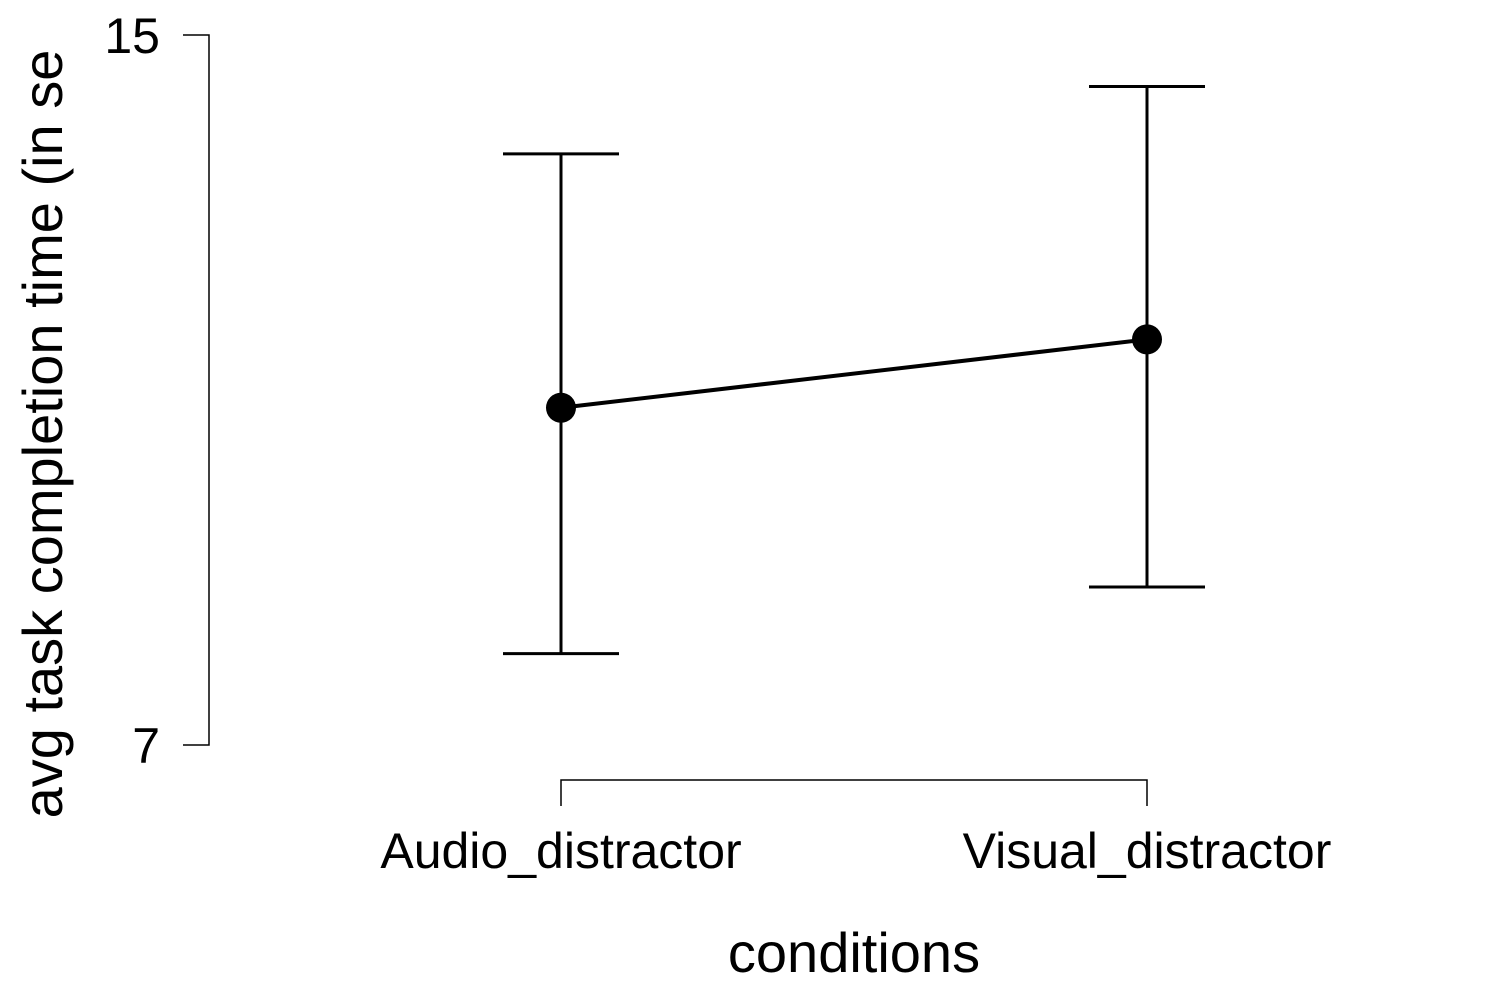  I want to click on x-tick-label: Visual_distractor, so click(1147, 851).